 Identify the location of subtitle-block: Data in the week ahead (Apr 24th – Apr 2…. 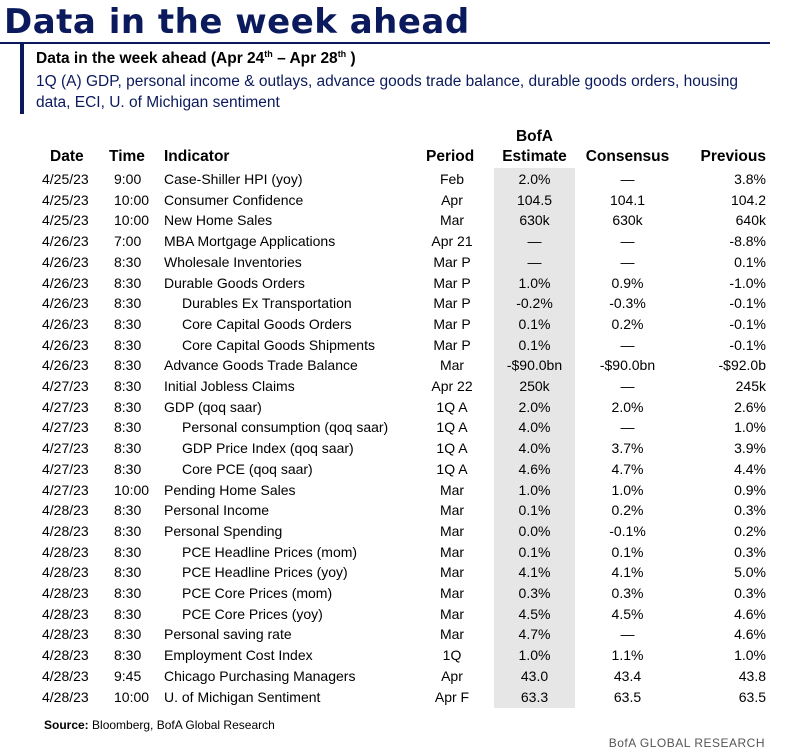
(397, 79).